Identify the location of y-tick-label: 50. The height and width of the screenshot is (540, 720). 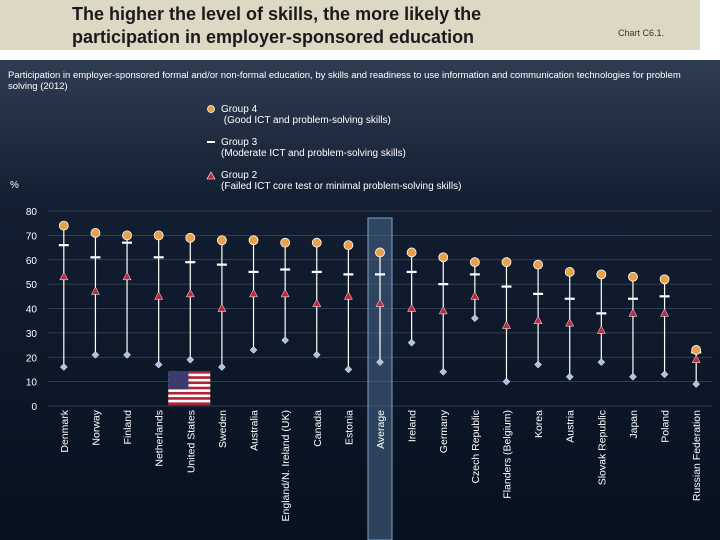
(32, 285).